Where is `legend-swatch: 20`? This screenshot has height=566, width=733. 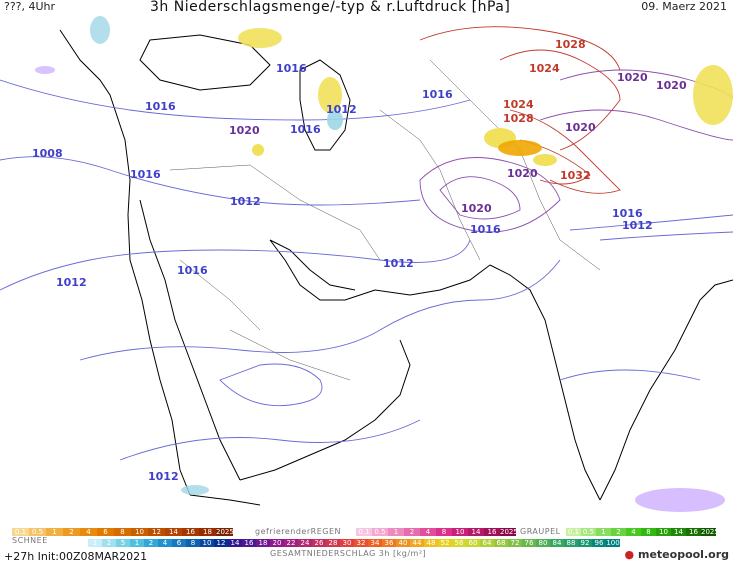 legend-swatch: 20 is located at coordinates (277, 543).